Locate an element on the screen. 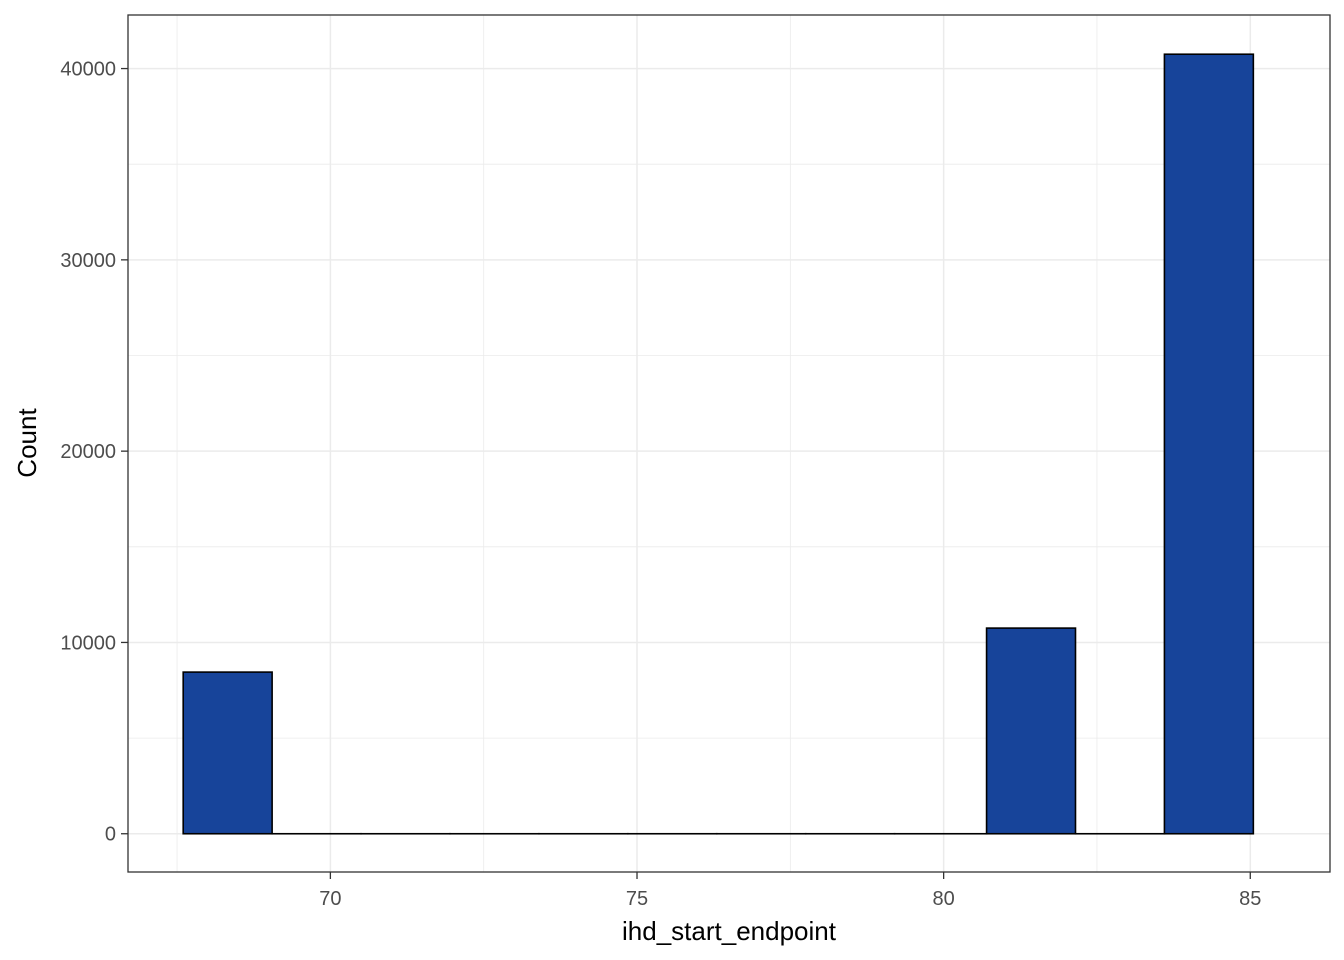  x-axis-title: ihd_start_endpoint is located at coordinates (729, 931).